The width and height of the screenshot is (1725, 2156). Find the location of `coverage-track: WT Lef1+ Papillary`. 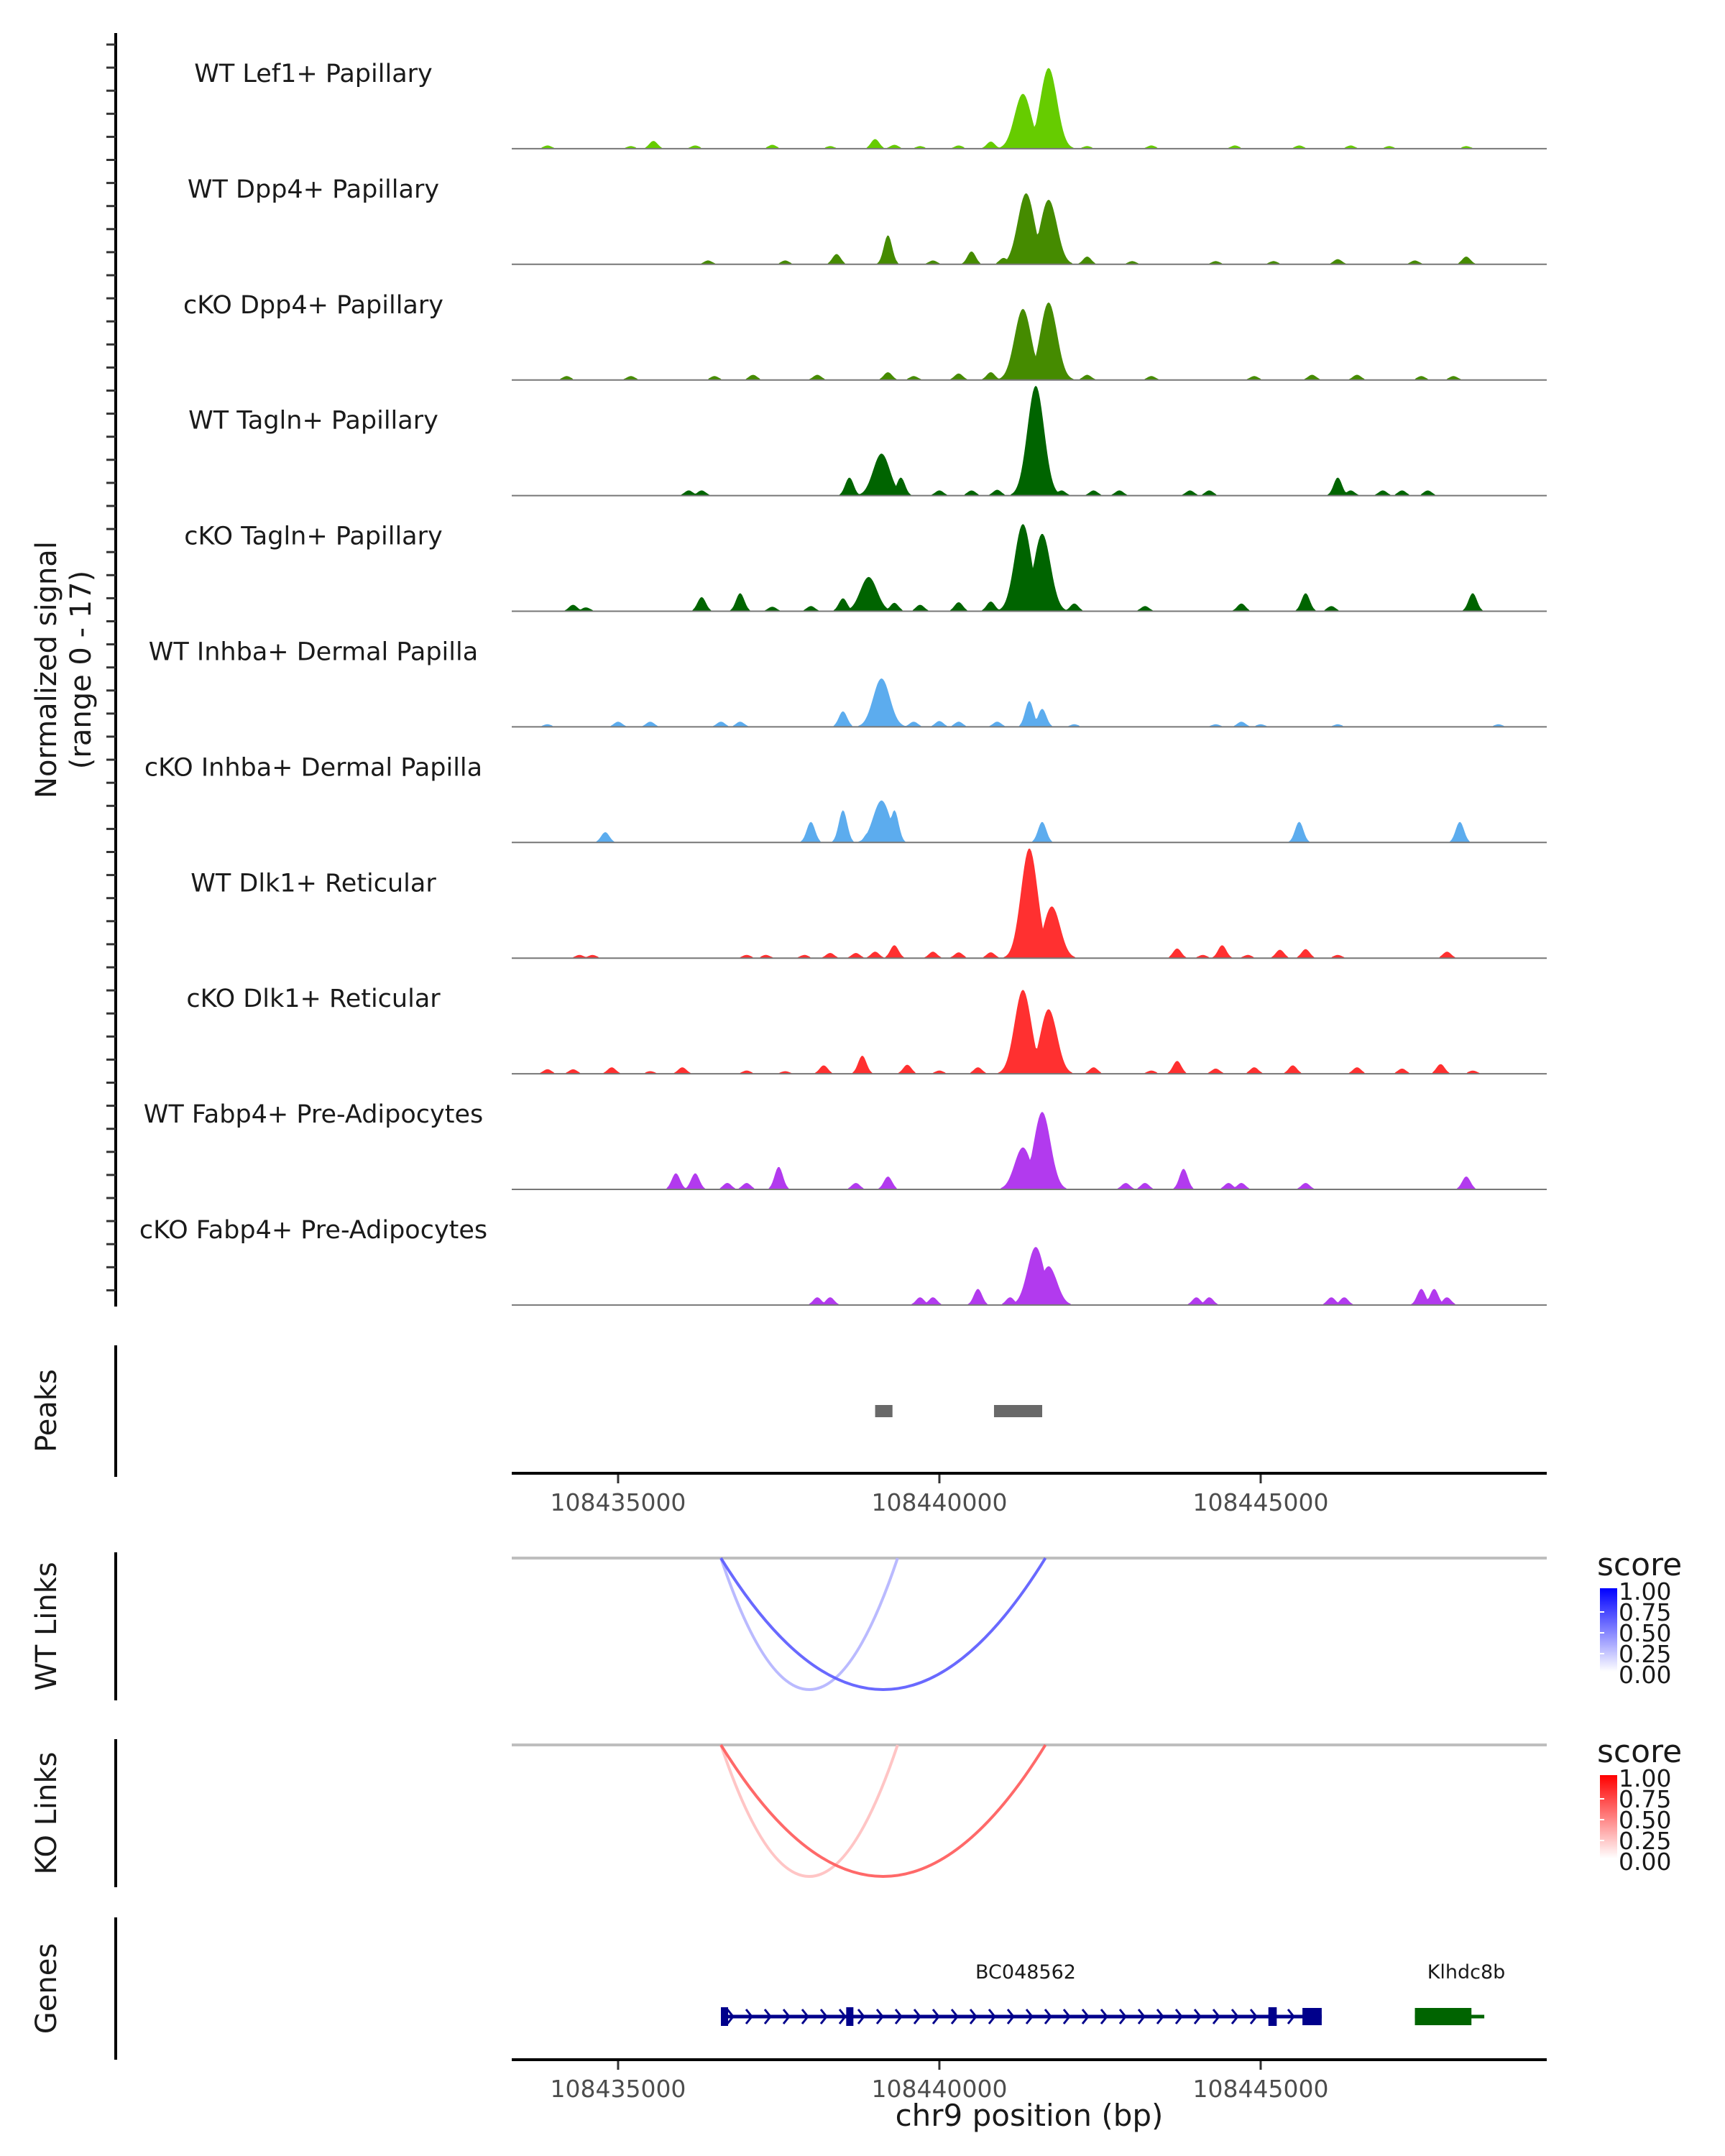

coverage-track: WT Lef1+ Papillary is located at coordinates (870, 104).